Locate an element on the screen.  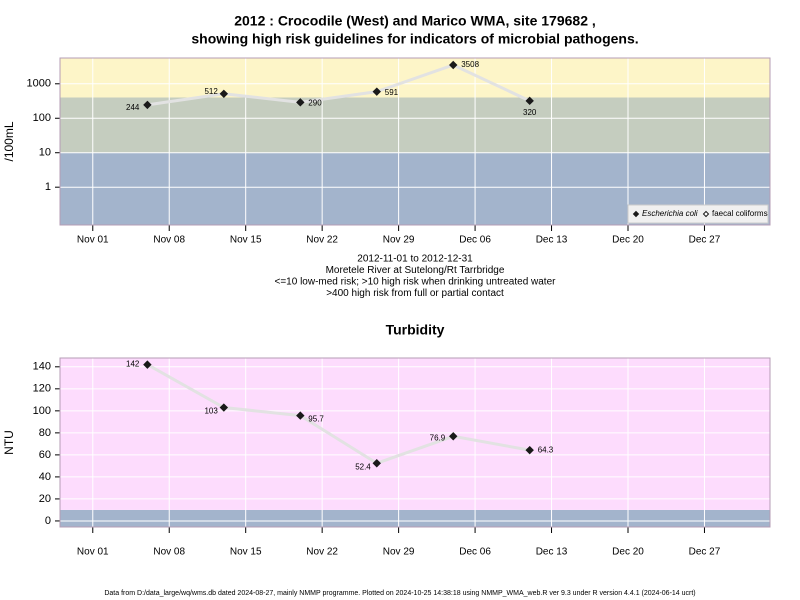
y-tick-label: 1 is located at coordinates (48, 187).